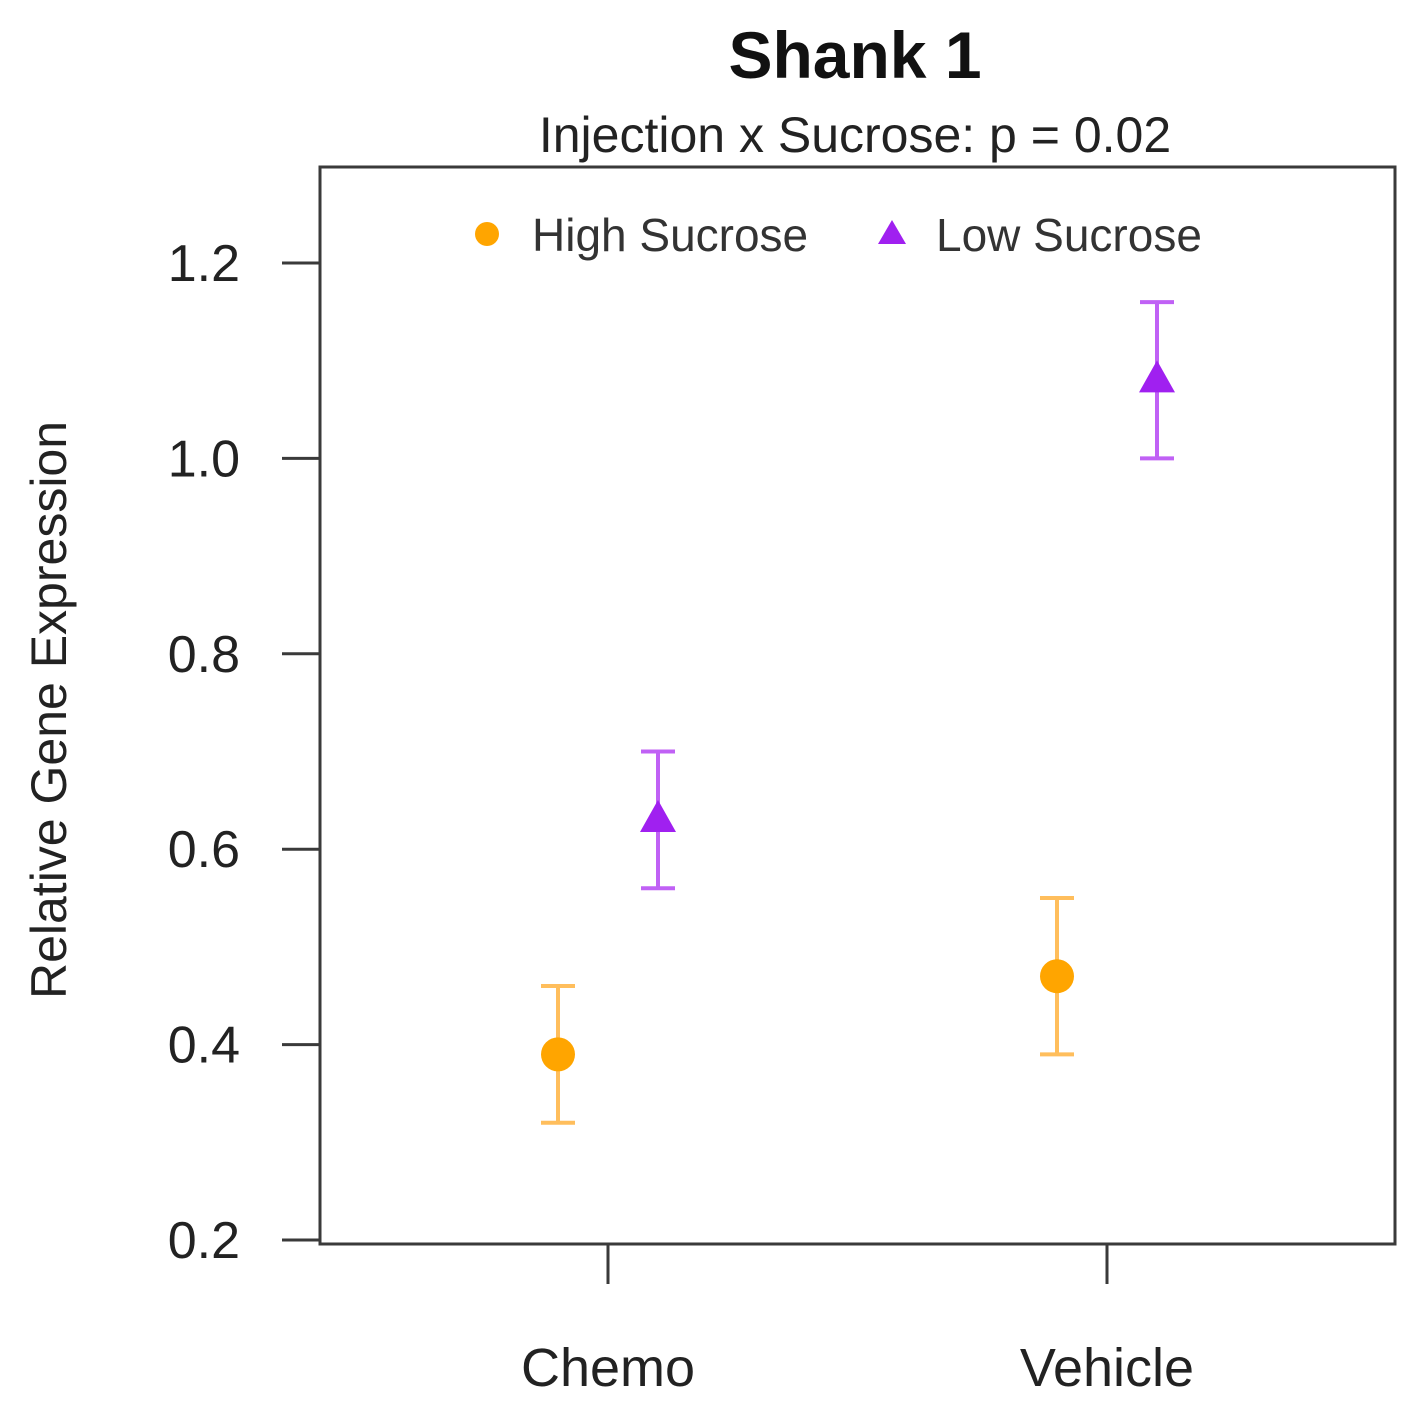 Image resolution: width=1417 pixels, height=1408 pixels. What do you see at coordinates (204, 850) in the screenshot?
I see `y-tick-label: 0.6` at bounding box center [204, 850].